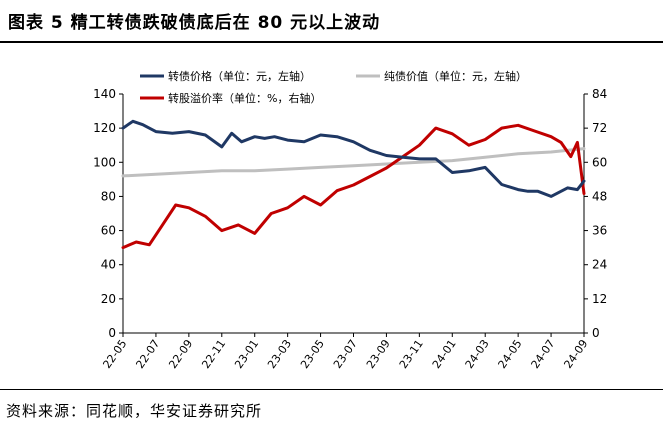  I want to click on x-tick-label: 23-11, so click(411, 354).